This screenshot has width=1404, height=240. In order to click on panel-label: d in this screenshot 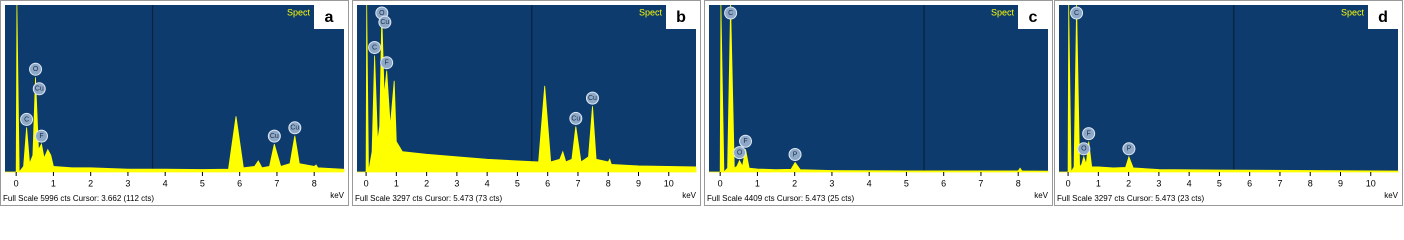, I will do `click(1383, 17)`.